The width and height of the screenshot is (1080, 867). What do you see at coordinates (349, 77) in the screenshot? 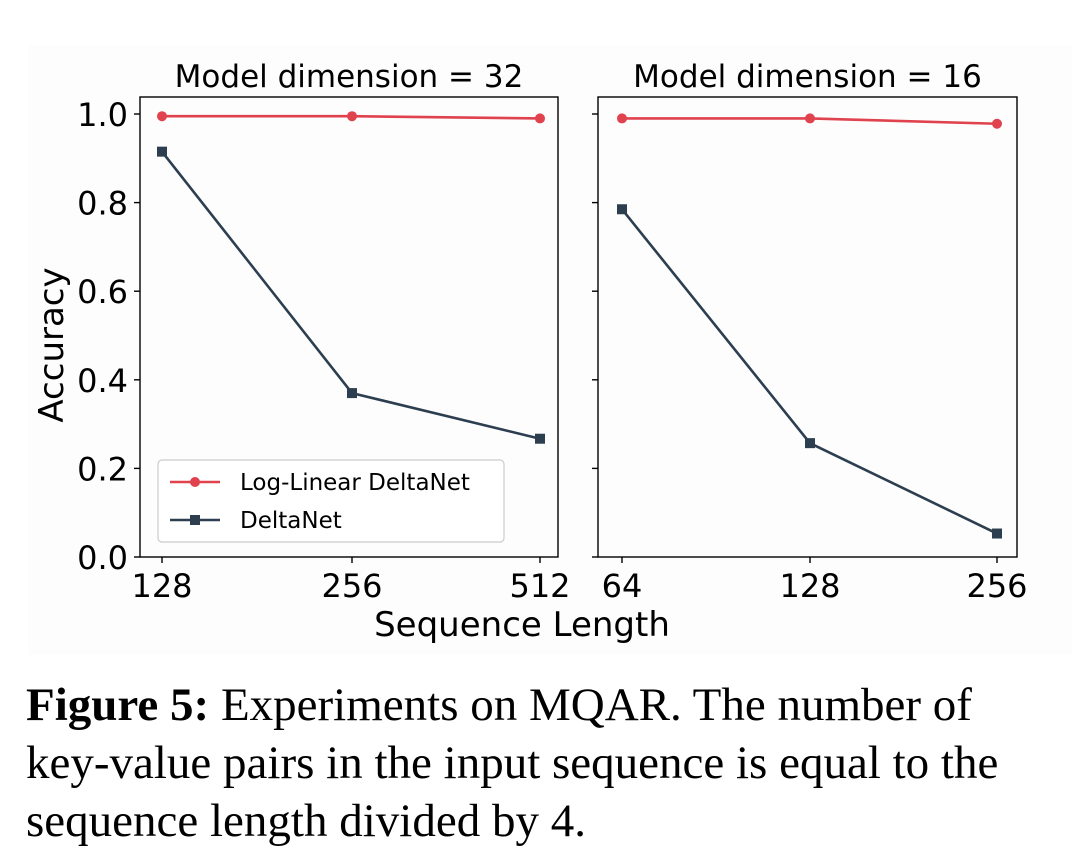
I see `panel-title: Model dimension = 32` at bounding box center [349, 77].